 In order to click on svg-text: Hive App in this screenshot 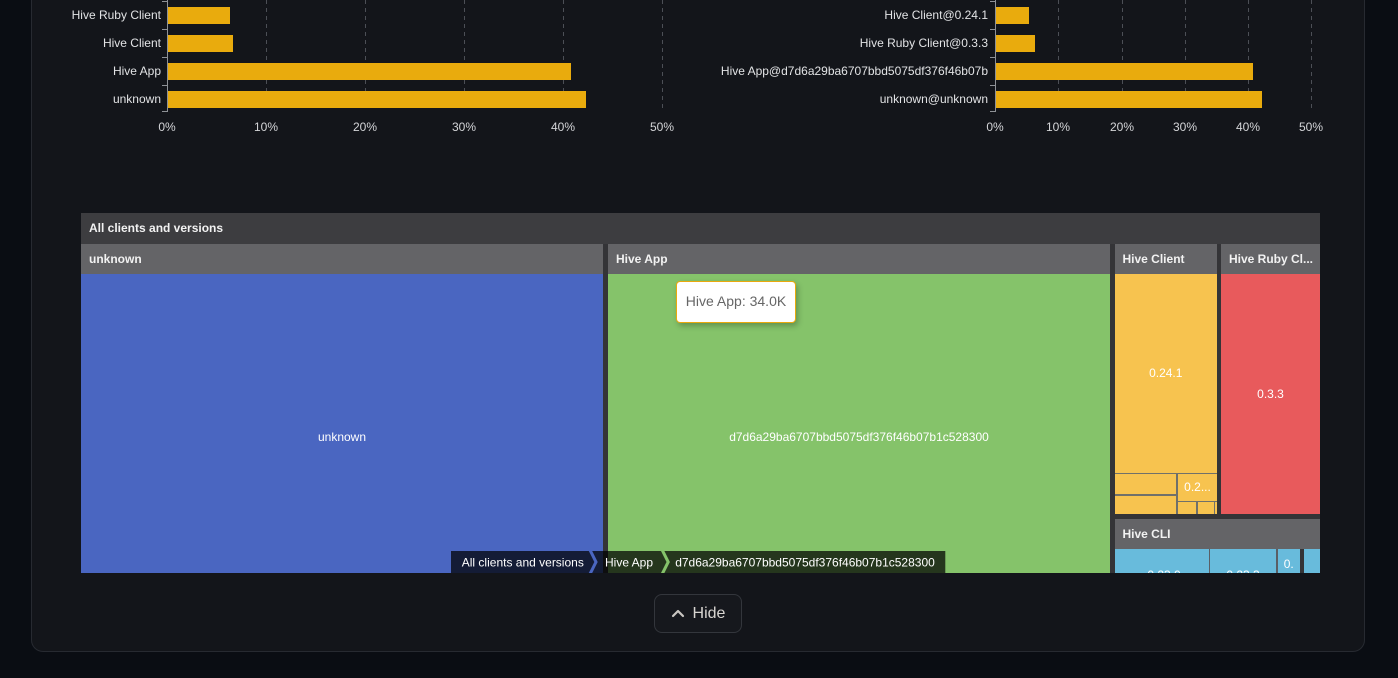, I will do `click(629, 563)`.